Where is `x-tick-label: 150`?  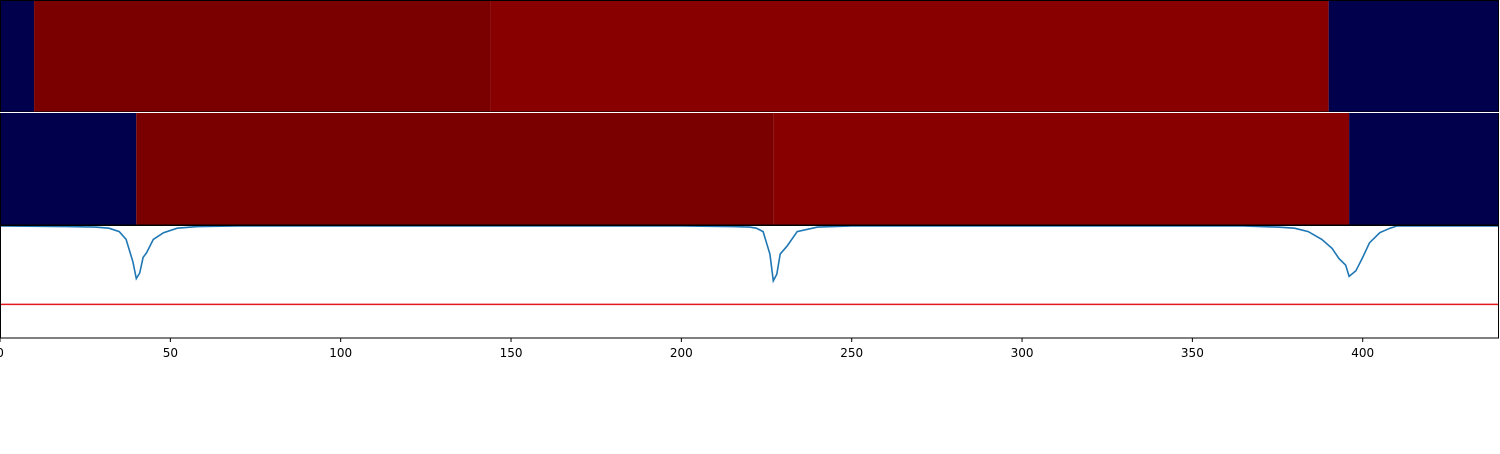
x-tick-label: 150 is located at coordinates (511, 353).